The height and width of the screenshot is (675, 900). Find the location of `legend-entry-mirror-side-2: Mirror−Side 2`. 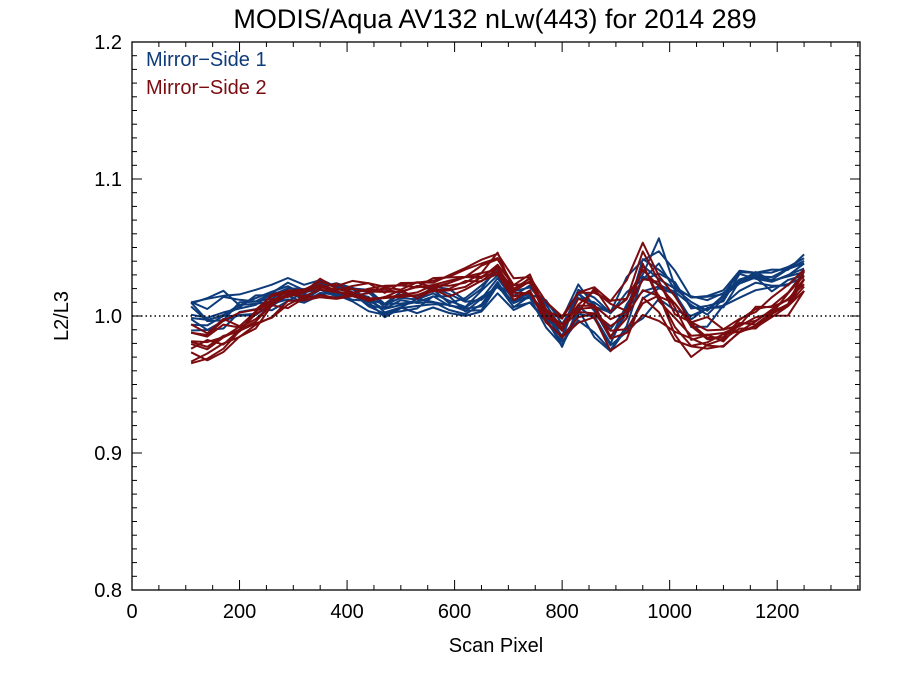

legend-entry-mirror-side-2: Mirror−Side 2 is located at coordinates (206, 88).